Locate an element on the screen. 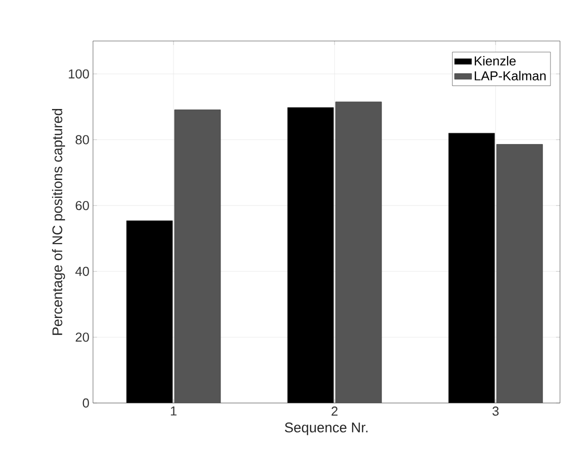 The width and height of the screenshot is (566, 473). legend-label: Kienzle is located at coordinates (495, 61).